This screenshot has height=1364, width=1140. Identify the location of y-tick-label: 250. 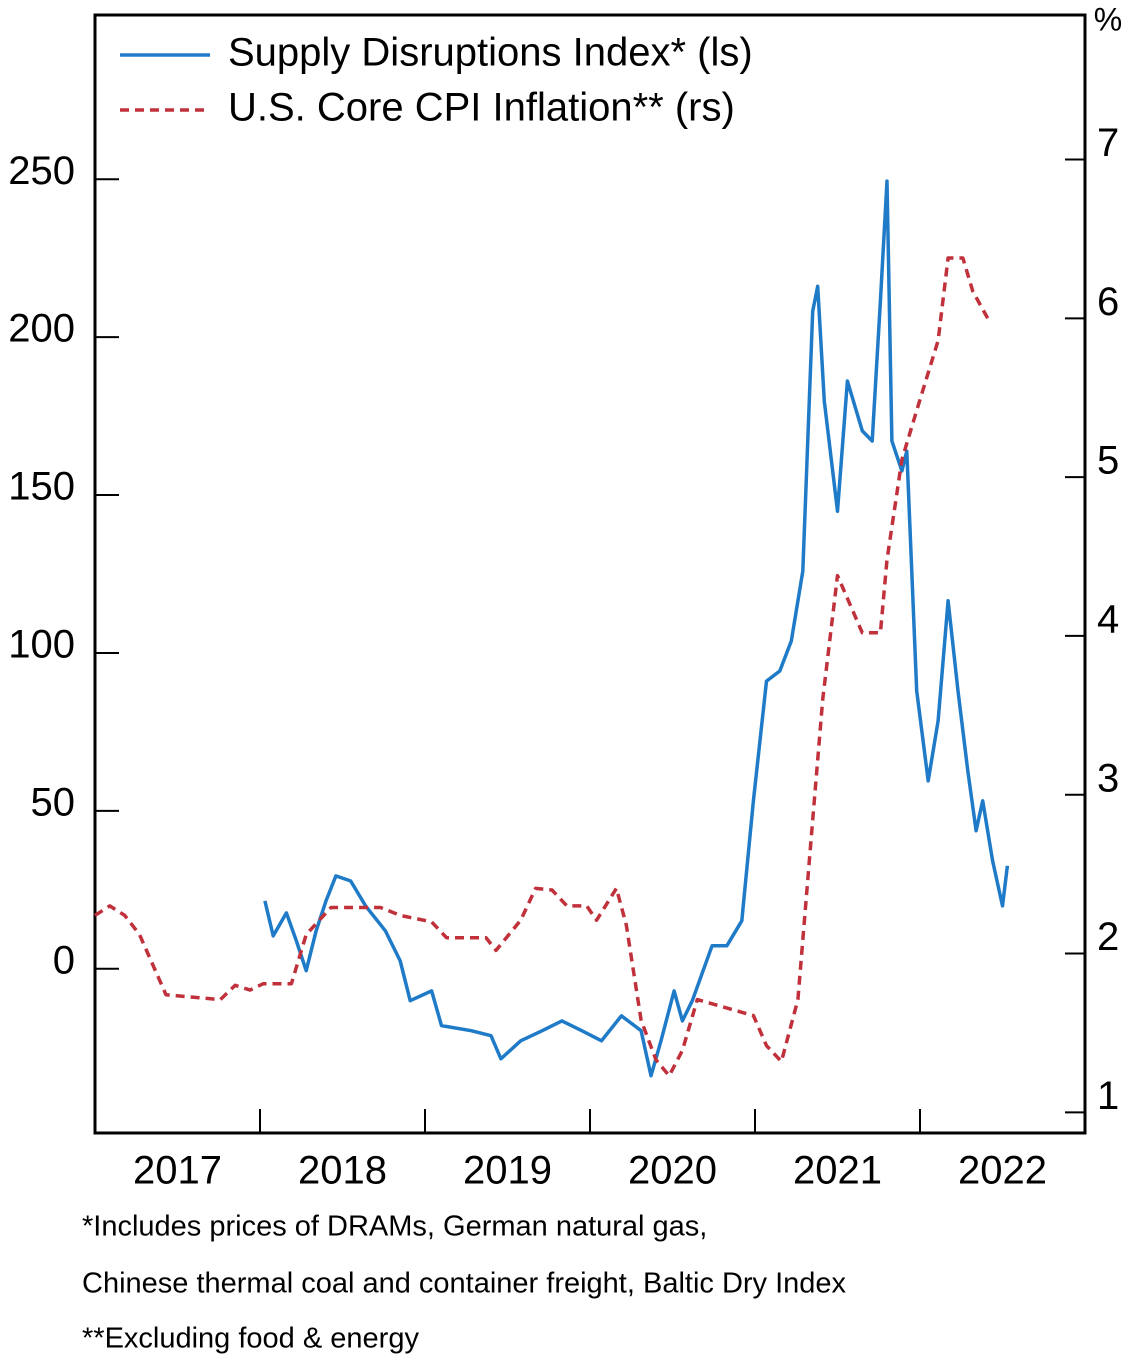
(41, 171).